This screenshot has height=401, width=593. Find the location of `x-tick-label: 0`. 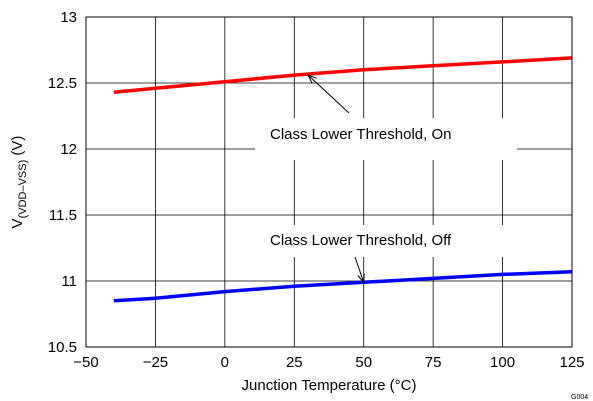

x-tick-label: 0 is located at coordinates (225, 362).